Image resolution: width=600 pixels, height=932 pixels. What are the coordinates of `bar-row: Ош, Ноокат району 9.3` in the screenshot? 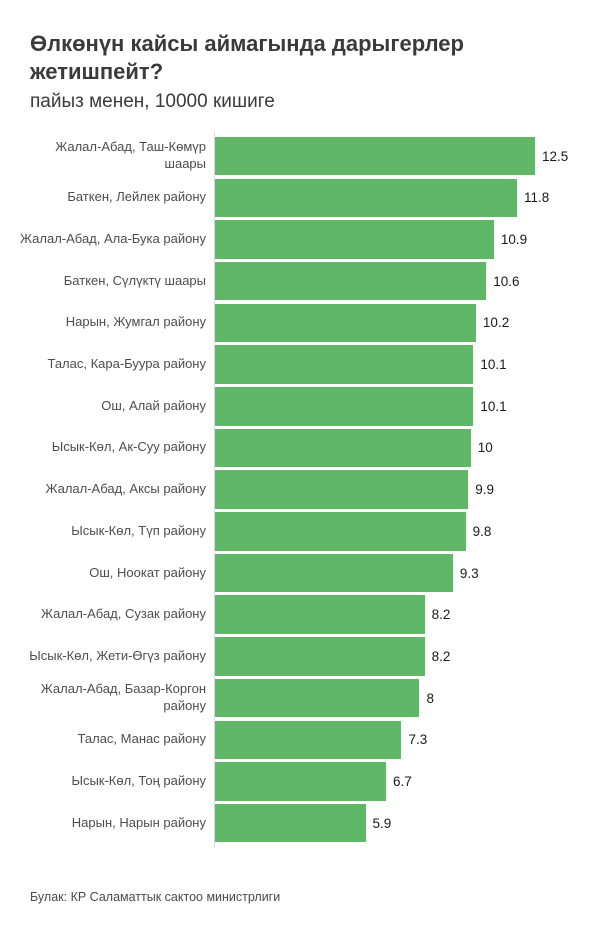 It's located at (300, 573).